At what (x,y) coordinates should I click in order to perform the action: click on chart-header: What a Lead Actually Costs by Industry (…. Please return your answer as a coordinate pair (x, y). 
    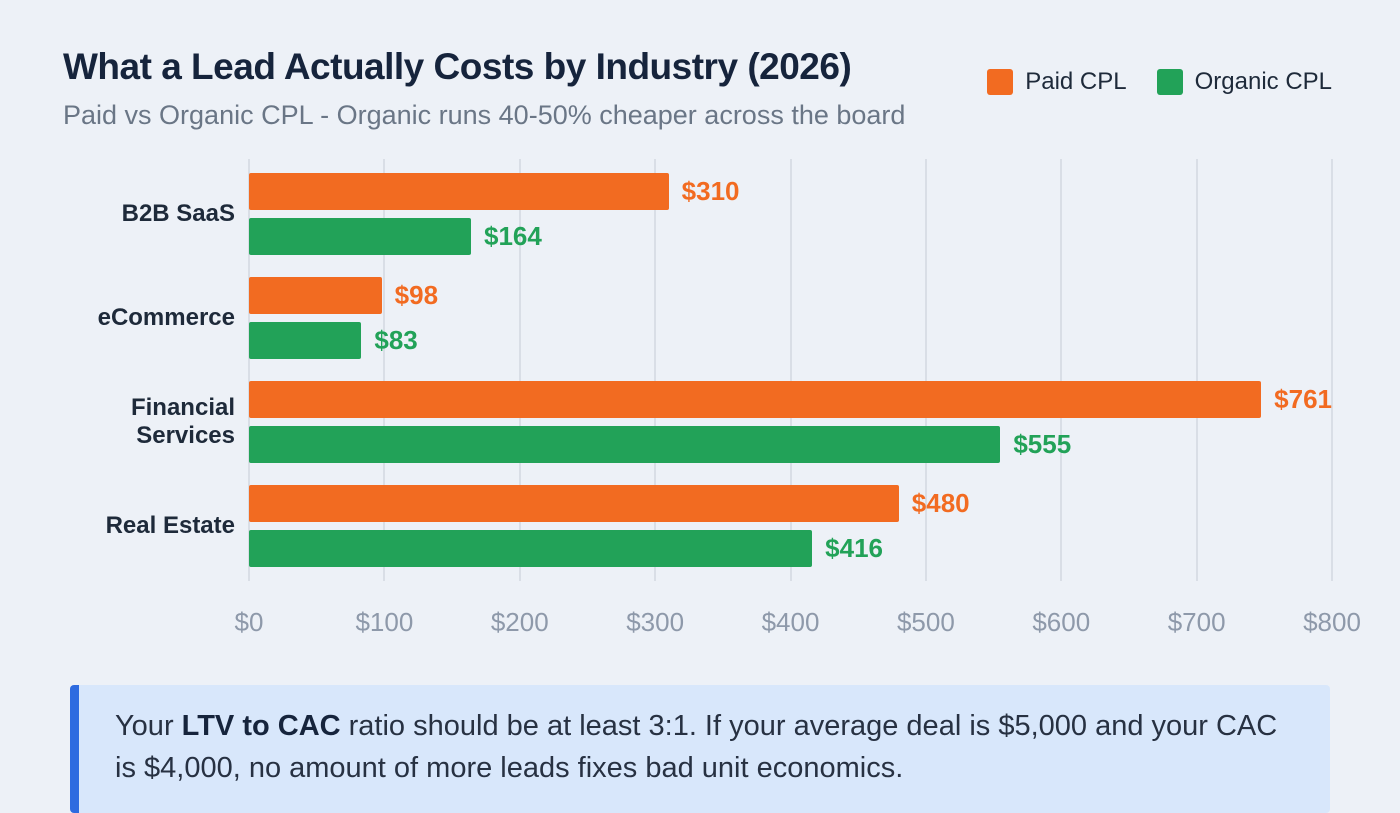
    Looking at the image, I should click on (697, 88).